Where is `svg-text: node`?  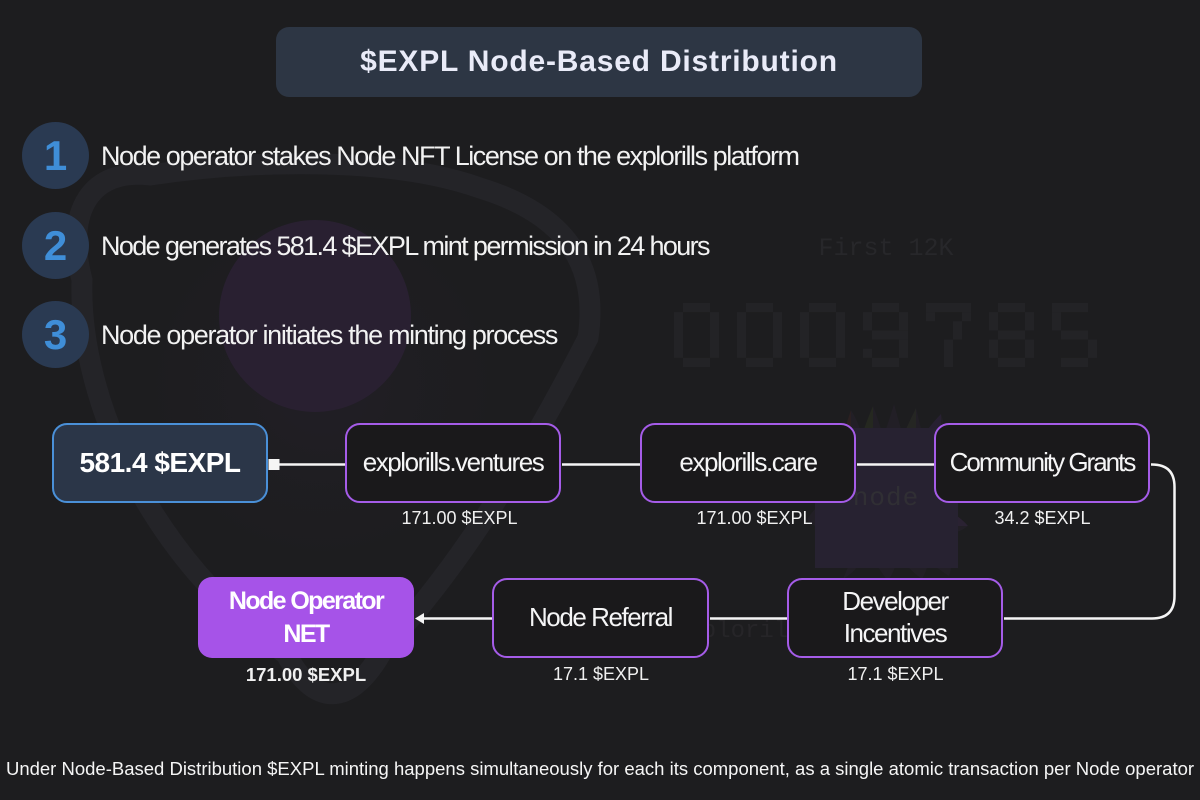 svg-text: node is located at coordinates (886, 498).